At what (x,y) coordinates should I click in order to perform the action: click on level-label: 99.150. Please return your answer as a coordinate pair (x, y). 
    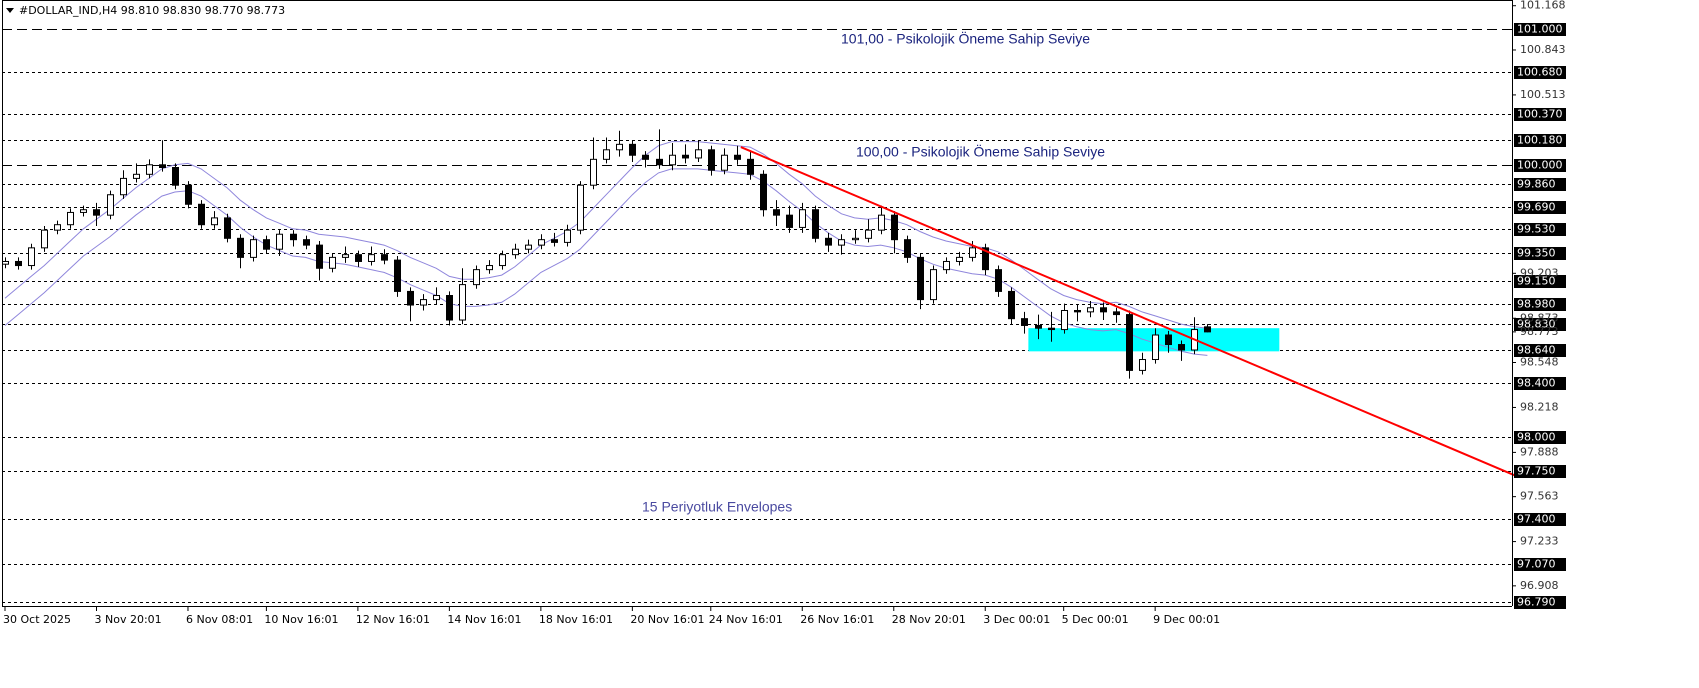
    Looking at the image, I should click on (1536, 281).